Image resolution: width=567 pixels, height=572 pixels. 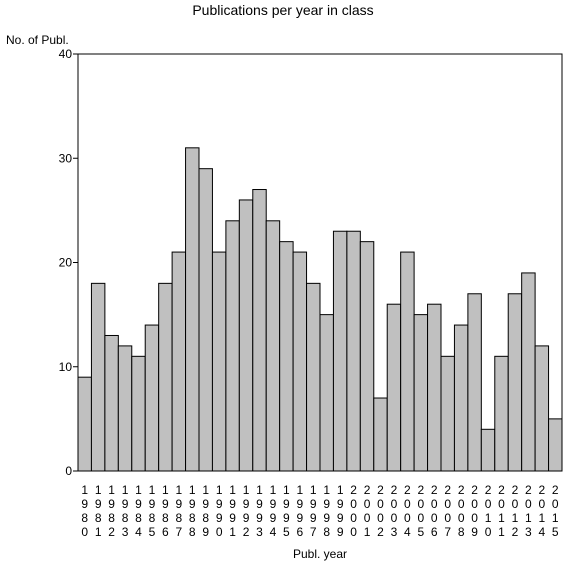 What do you see at coordinates (515, 382) in the screenshot?
I see `bar-2012` at bounding box center [515, 382].